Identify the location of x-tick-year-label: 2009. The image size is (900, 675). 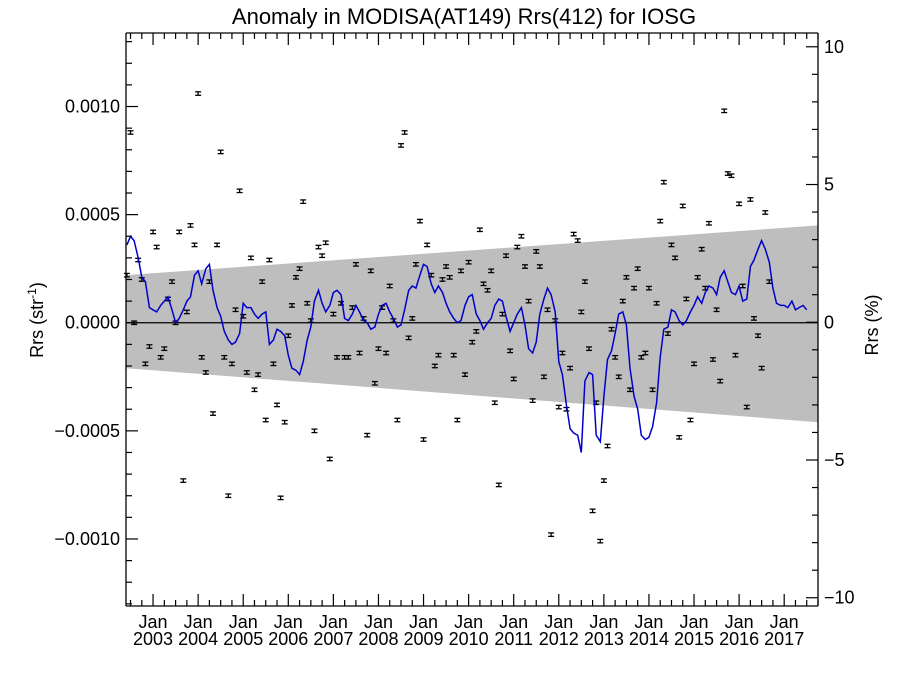
(424, 639).